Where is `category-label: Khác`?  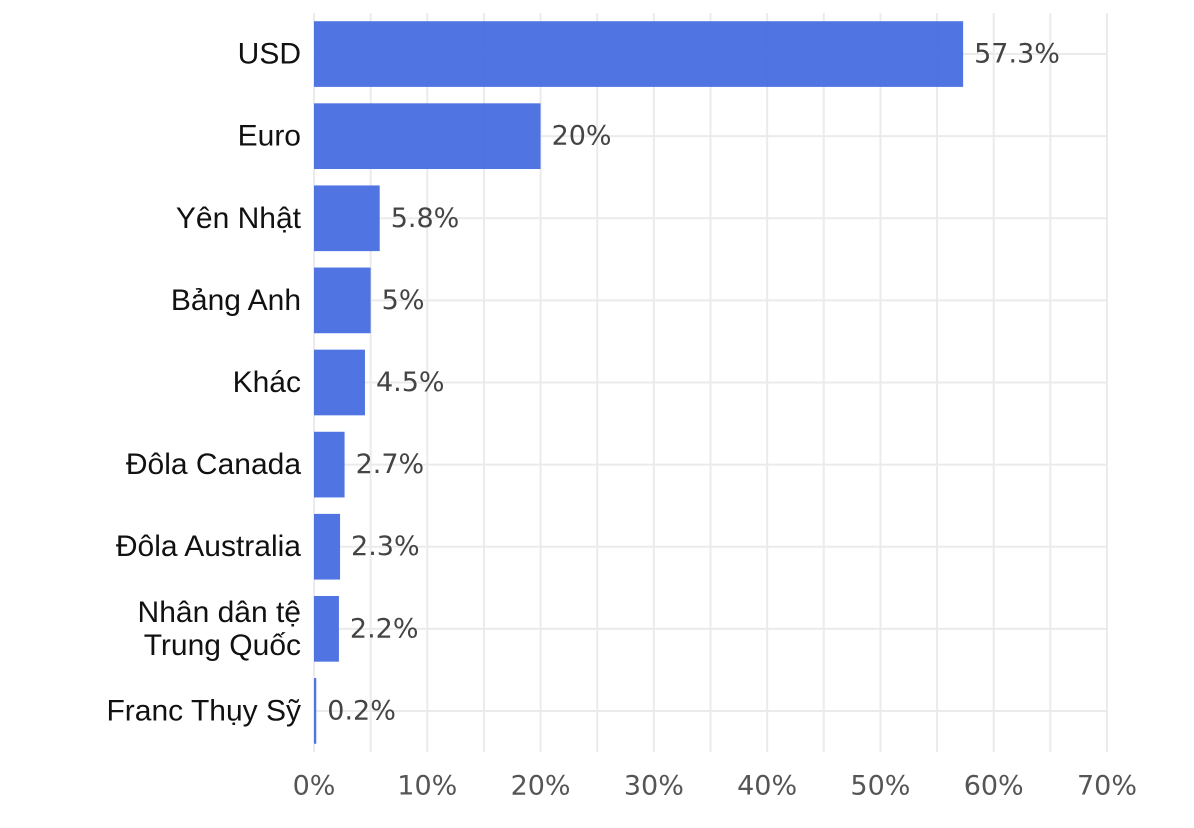
category-label: Khác is located at coordinates (267, 382).